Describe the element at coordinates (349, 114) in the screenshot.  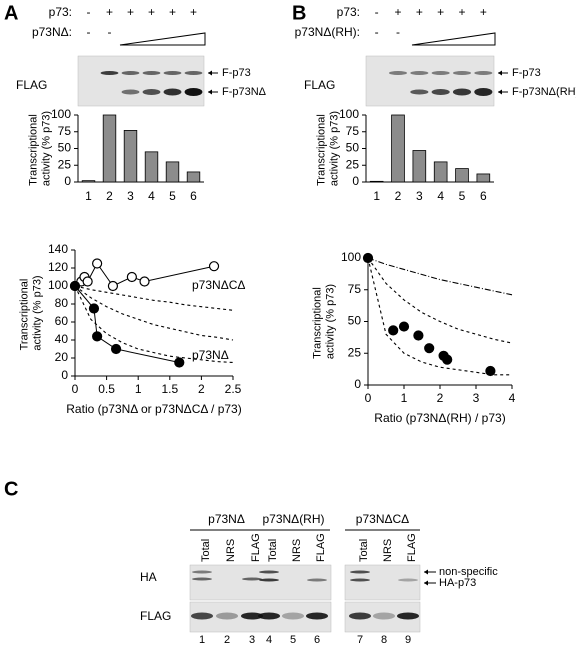
I see `y-tick-label: 100` at that location.